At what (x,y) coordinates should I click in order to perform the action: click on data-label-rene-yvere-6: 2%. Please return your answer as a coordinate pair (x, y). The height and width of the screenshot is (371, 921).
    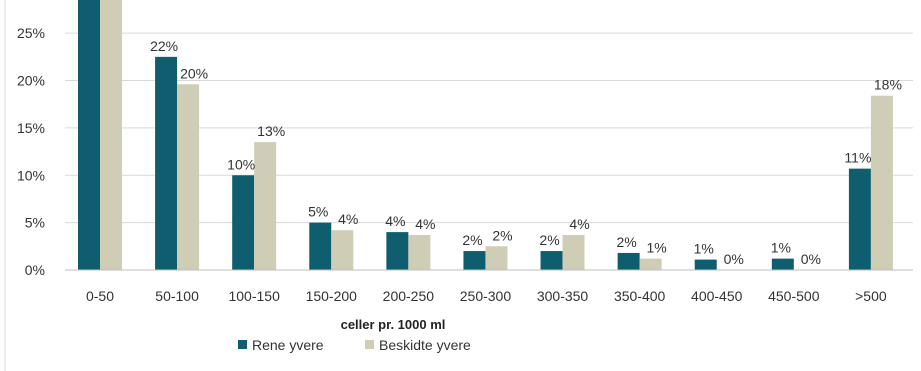
    Looking at the image, I should click on (549, 240).